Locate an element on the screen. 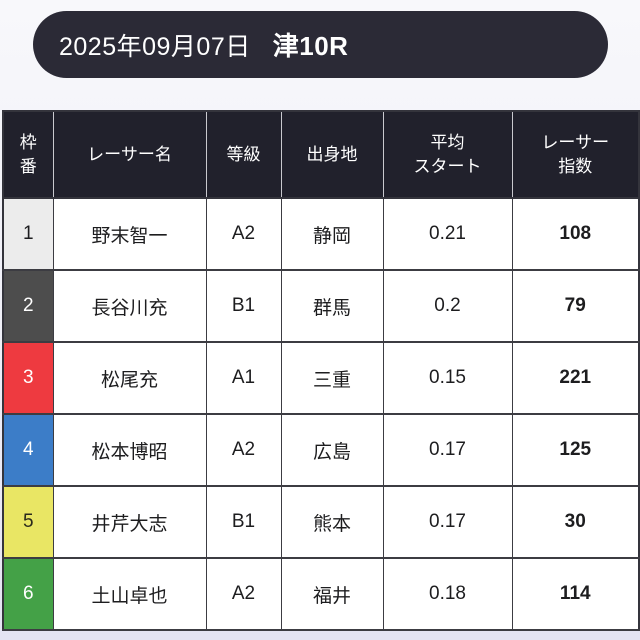  table-row: 1 野末智一 A2 静岡 0.21 108 is located at coordinates (321, 234).